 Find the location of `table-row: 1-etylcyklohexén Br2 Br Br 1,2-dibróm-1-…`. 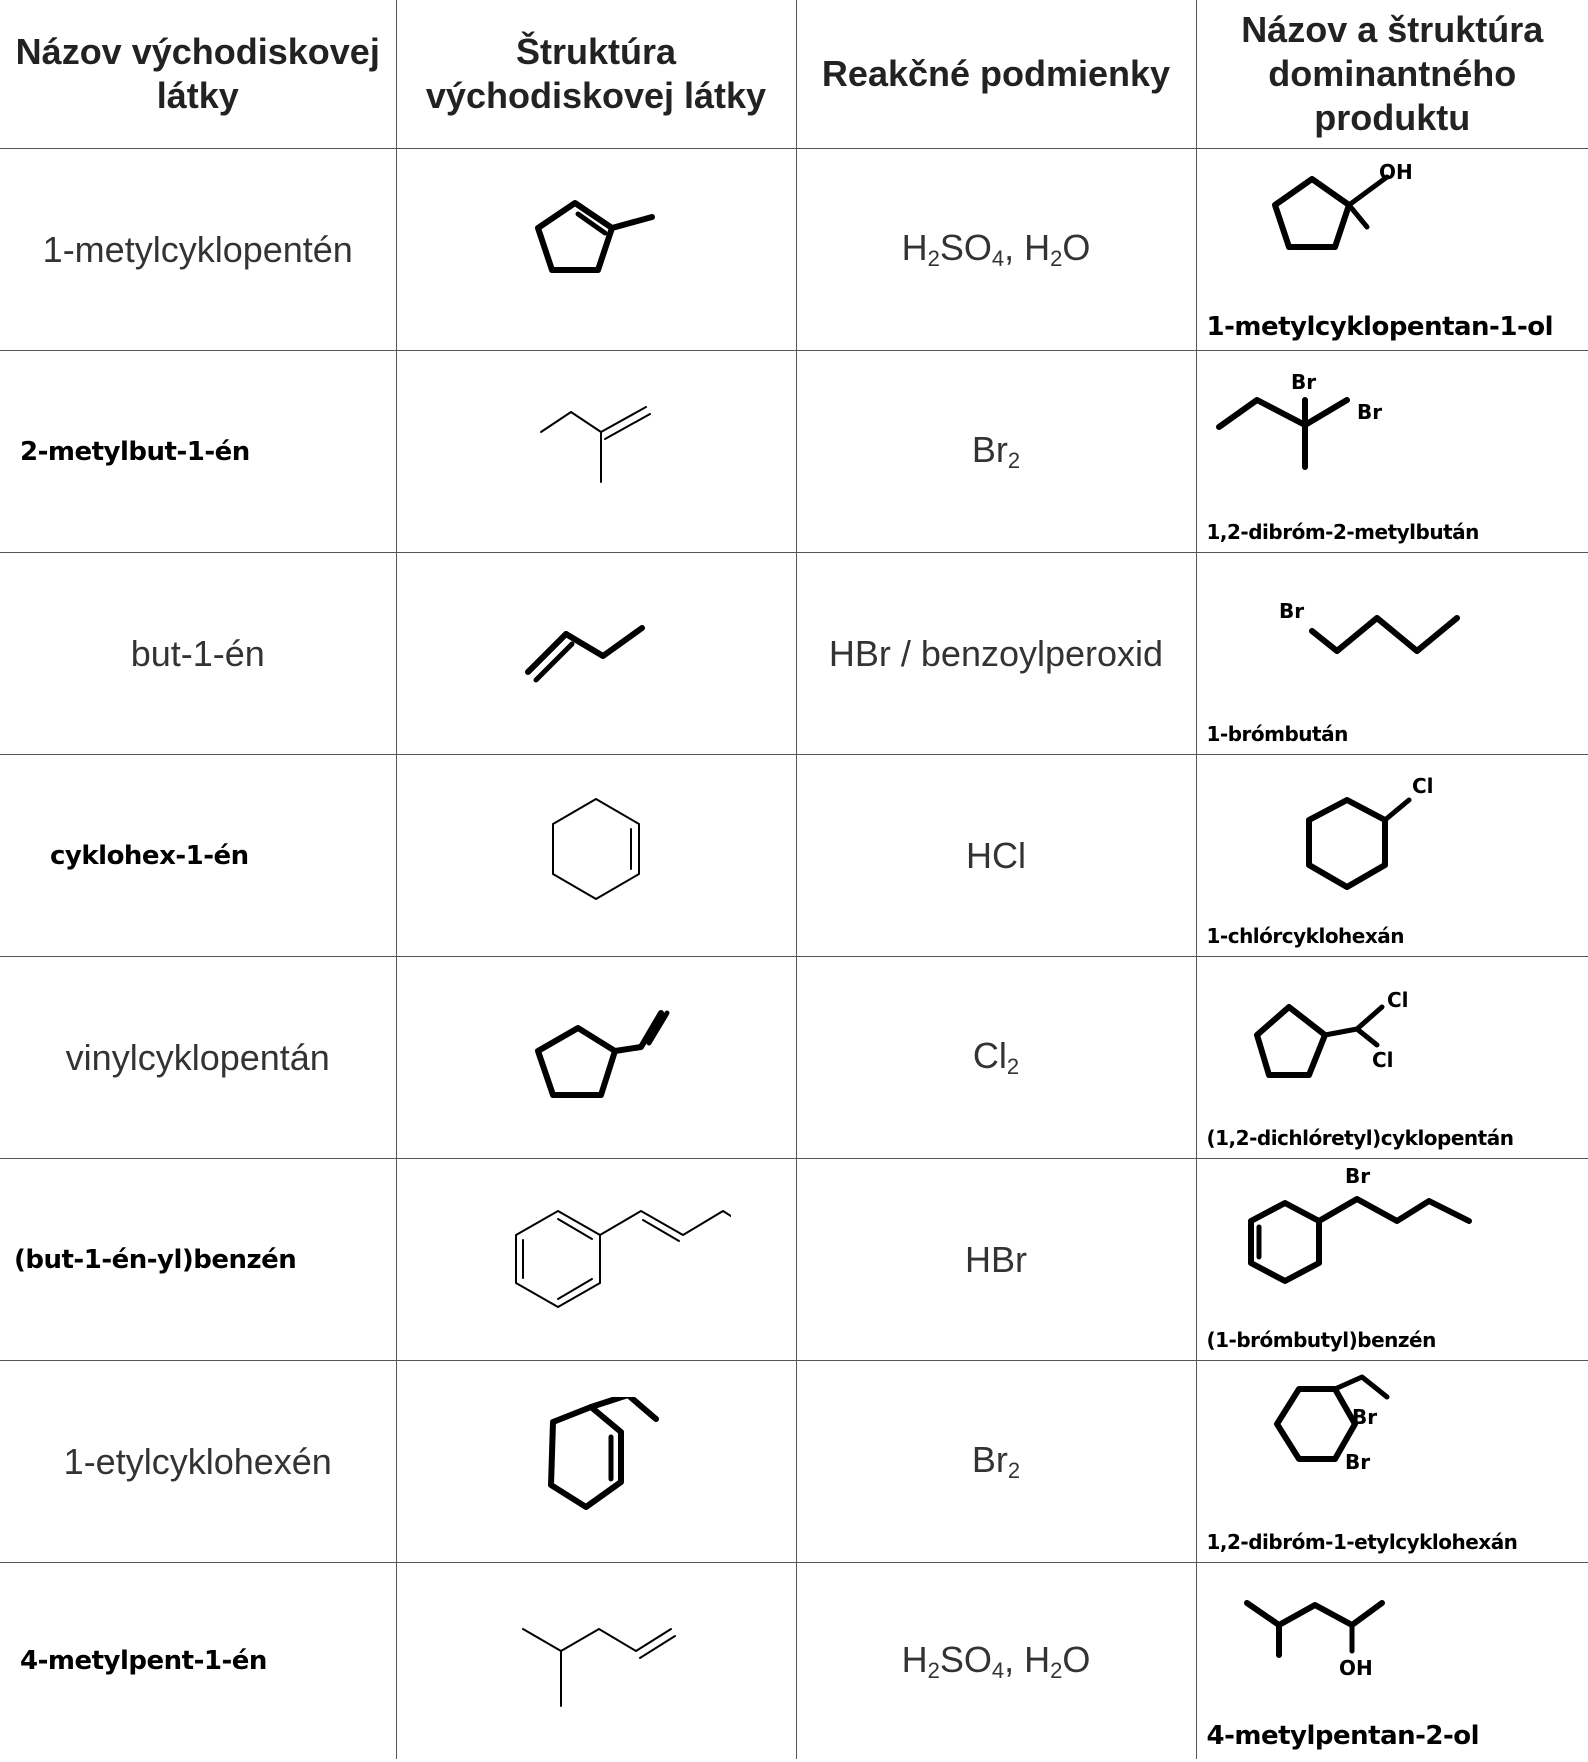

table-row: 1-etylcyklohexén Br2 Br Br 1,2-dibróm-1-… is located at coordinates (794, 1461).